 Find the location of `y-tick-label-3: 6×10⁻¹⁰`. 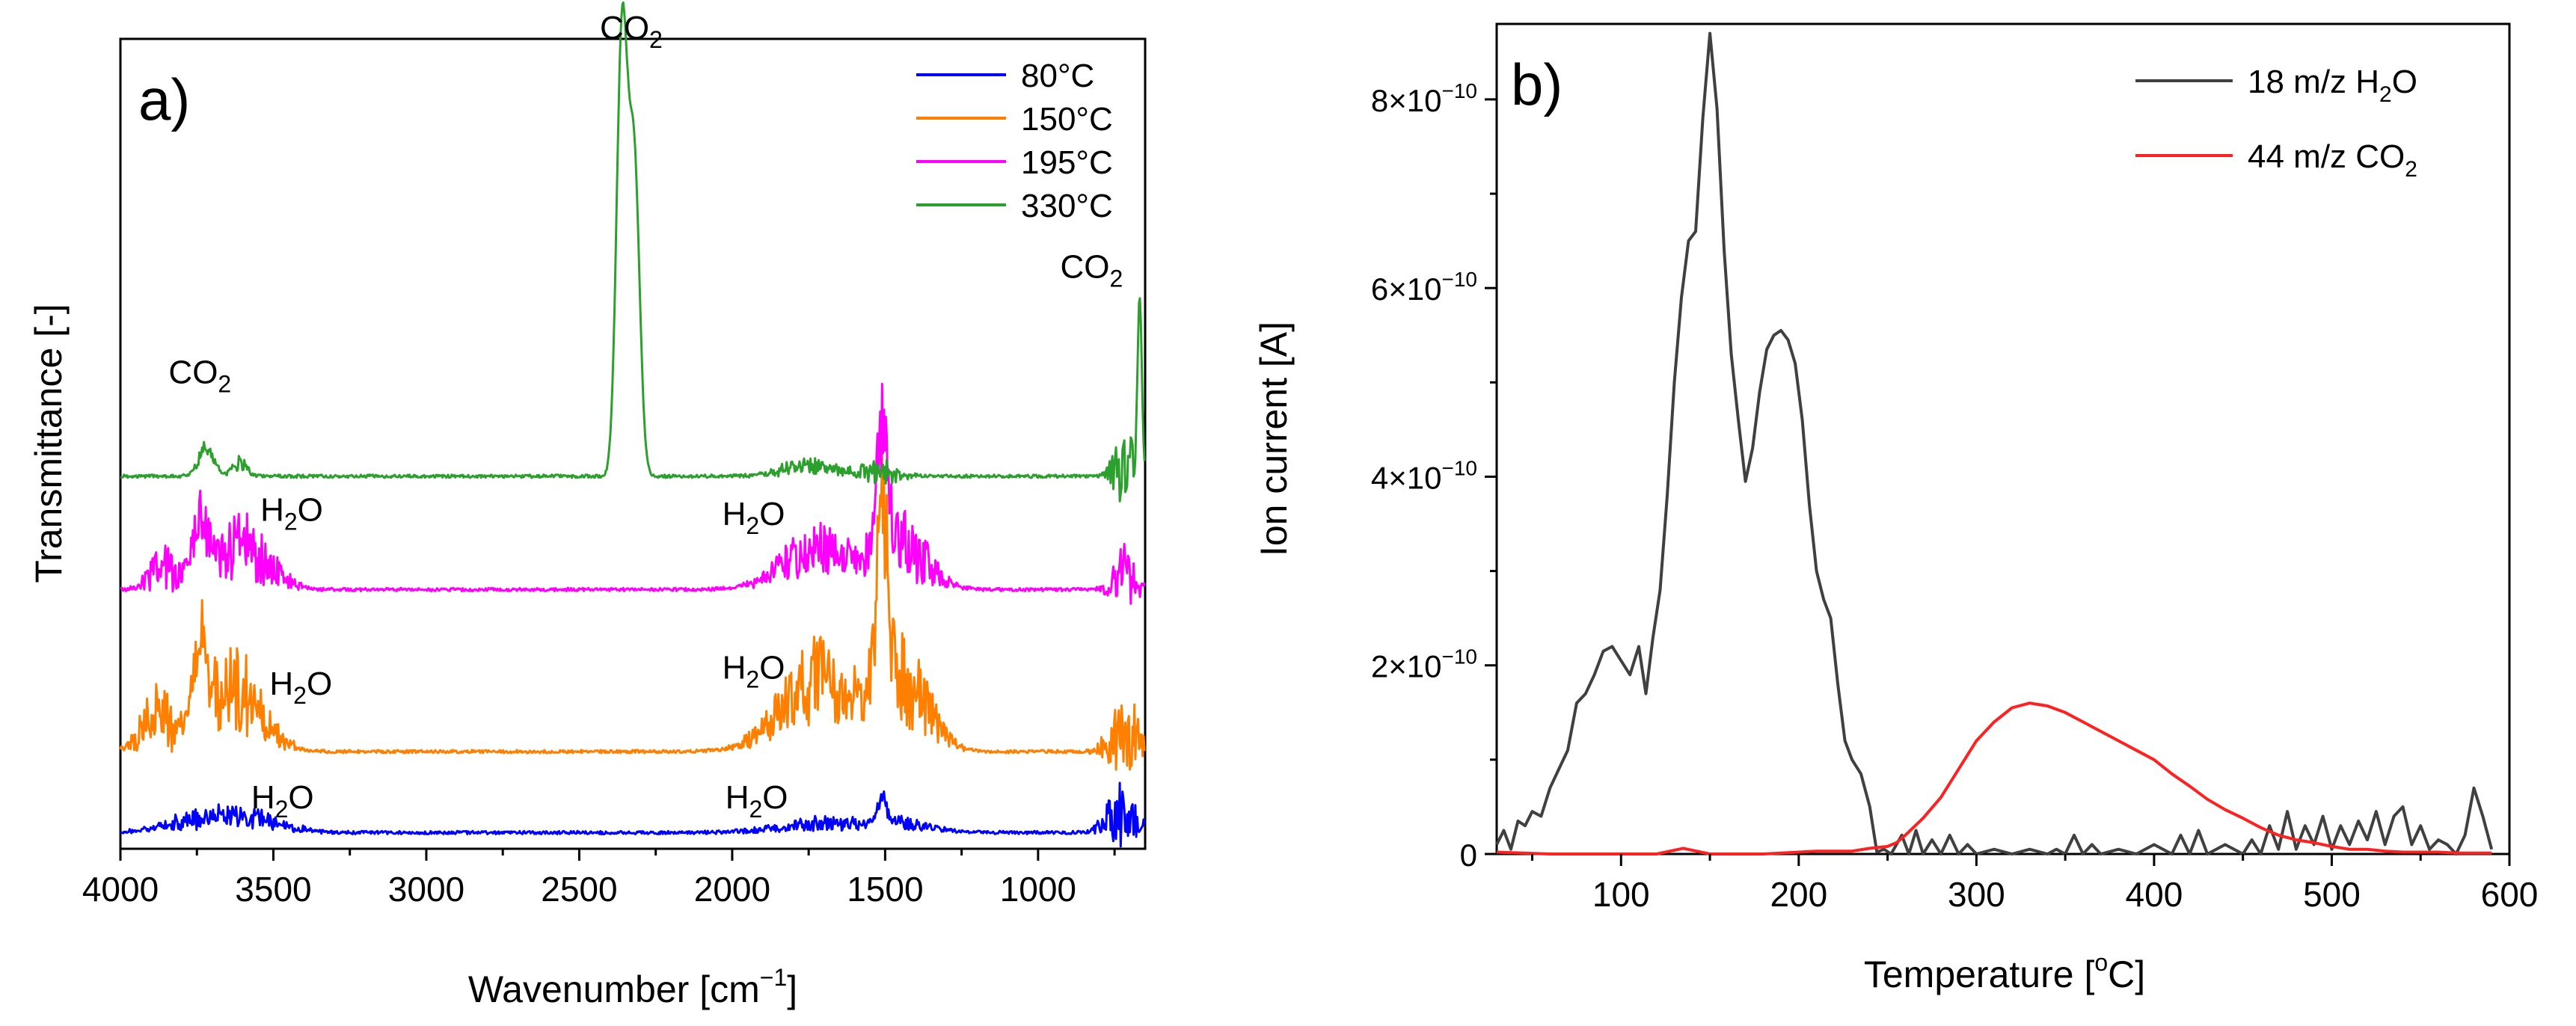

y-tick-label-3: 6×10⁻¹⁰ is located at coordinates (1424, 287).